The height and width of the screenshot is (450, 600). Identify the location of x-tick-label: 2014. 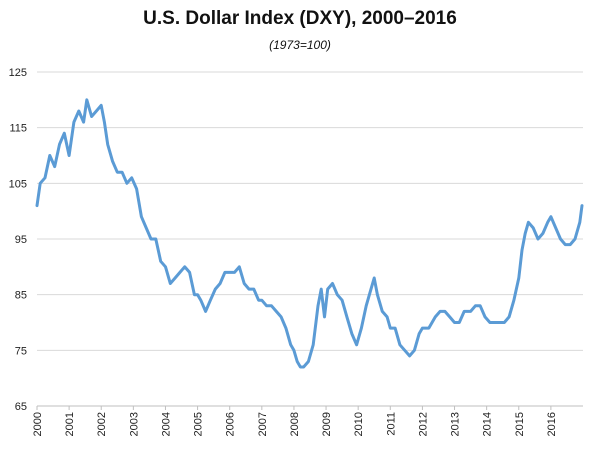
(488, 424).